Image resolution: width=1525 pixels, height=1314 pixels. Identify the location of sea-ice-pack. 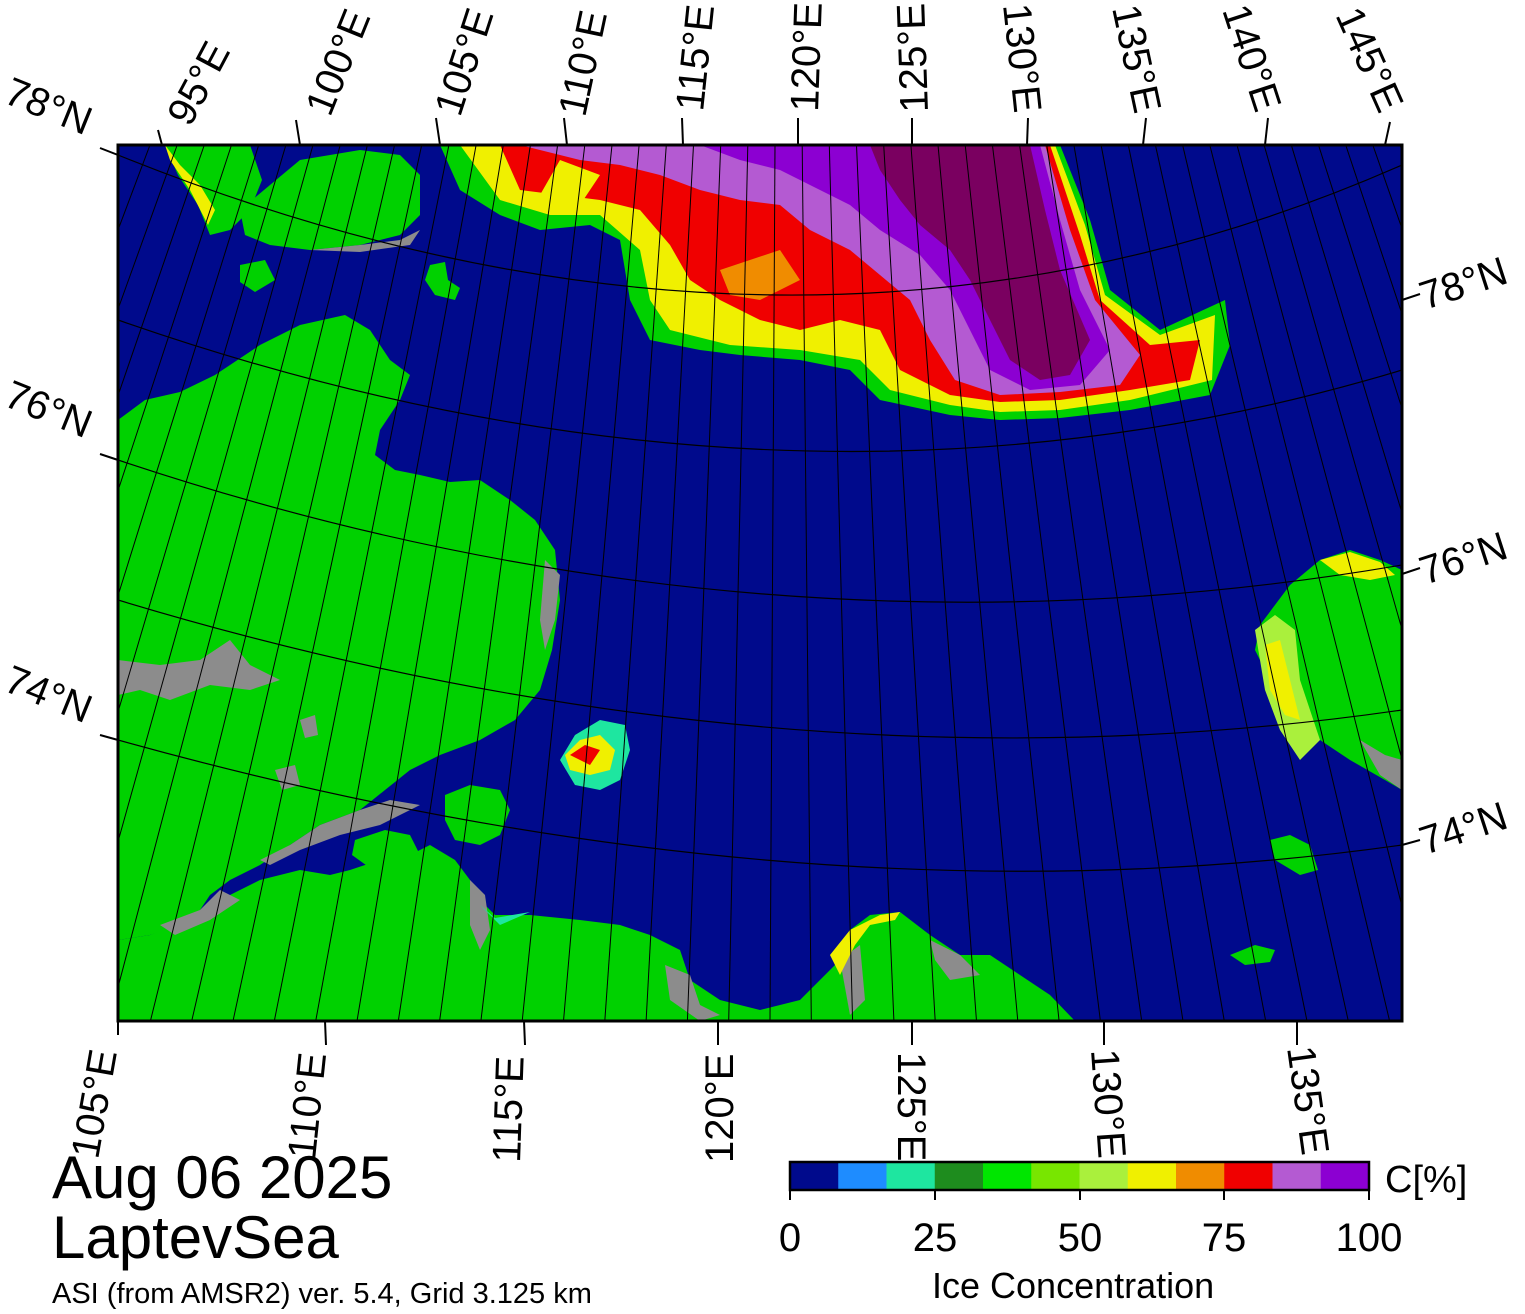
(835, 282).